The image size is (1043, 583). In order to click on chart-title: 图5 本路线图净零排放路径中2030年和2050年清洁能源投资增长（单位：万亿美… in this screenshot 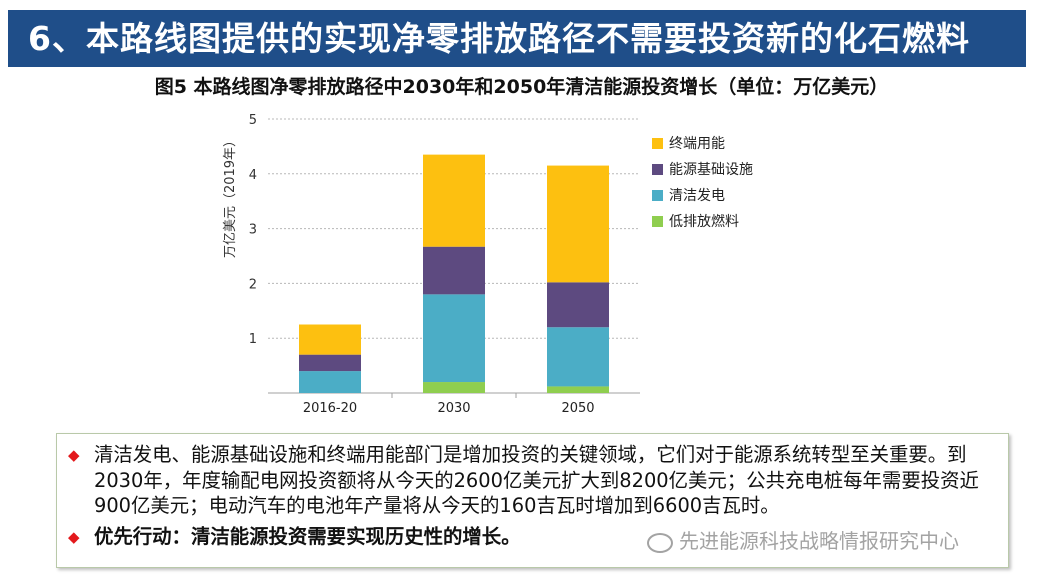, I will do `click(521, 87)`.